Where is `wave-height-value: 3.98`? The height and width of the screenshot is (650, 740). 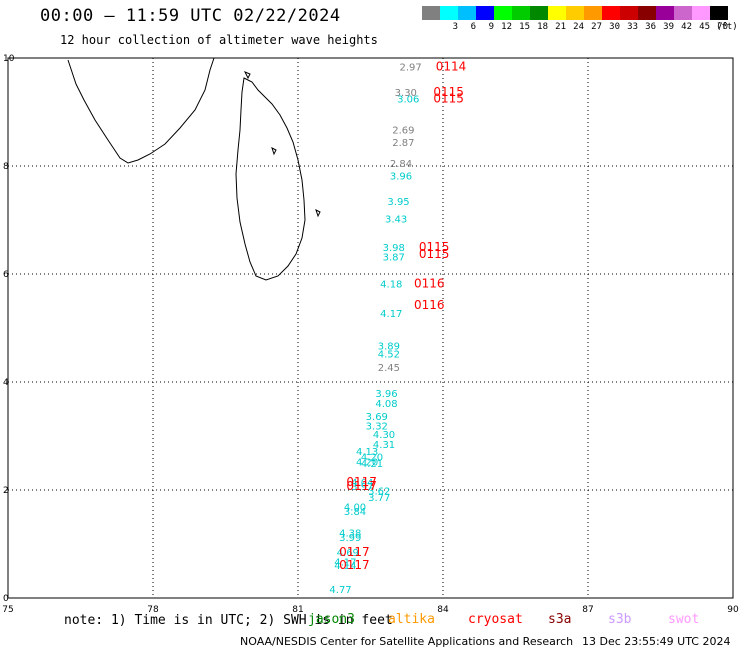 wave-height-value: 3.98 is located at coordinates (394, 248).